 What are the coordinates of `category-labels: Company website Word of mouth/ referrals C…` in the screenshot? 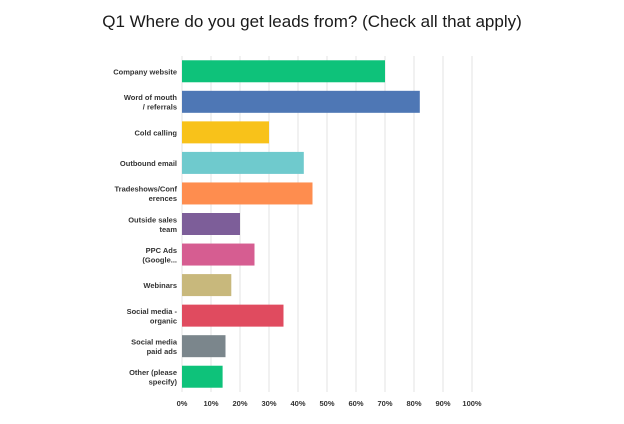 It's located at (145, 226).